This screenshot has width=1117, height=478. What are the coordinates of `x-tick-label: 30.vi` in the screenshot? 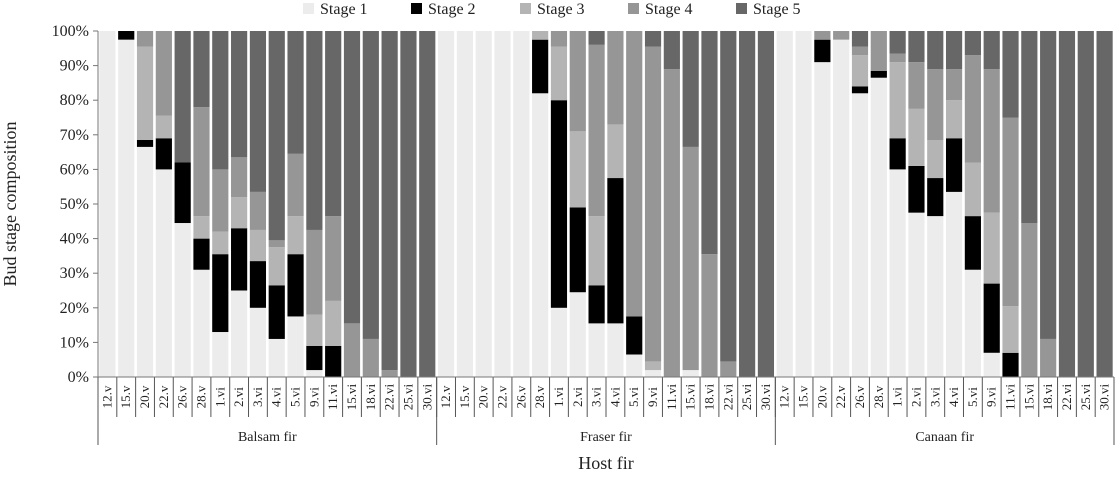 It's located at (1104, 396).